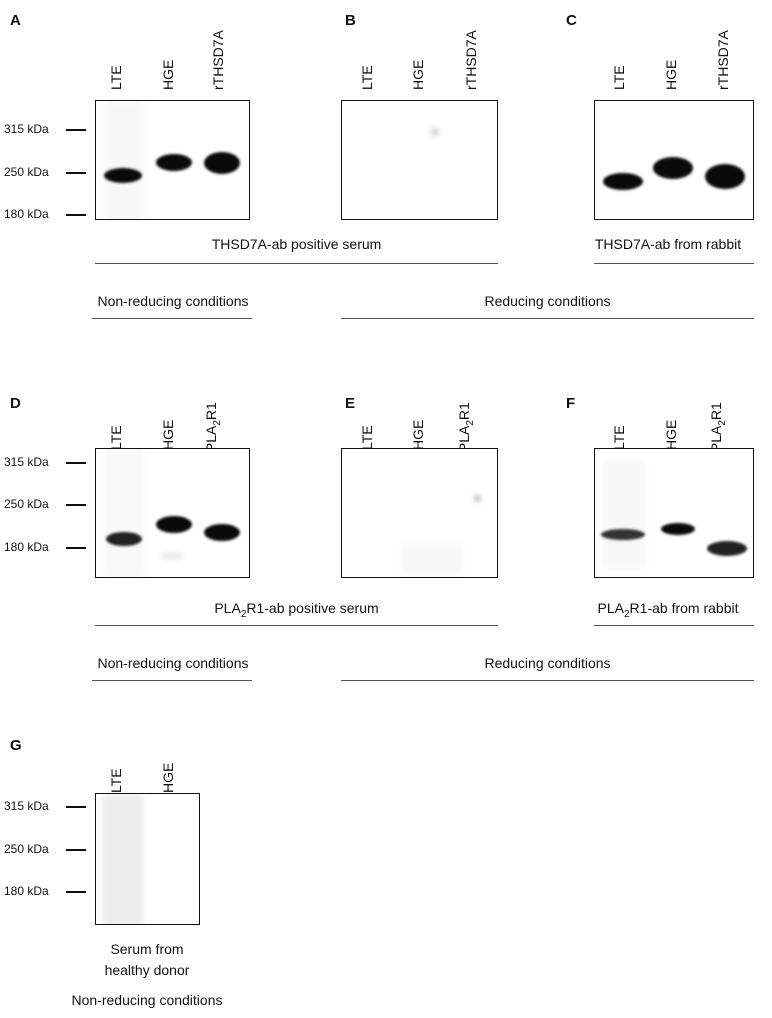 This screenshot has width=772, height=1018. What do you see at coordinates (296, 625) in the screenshot?
I see `rule-pla2r1-serum` at bounding box center [296, 625].